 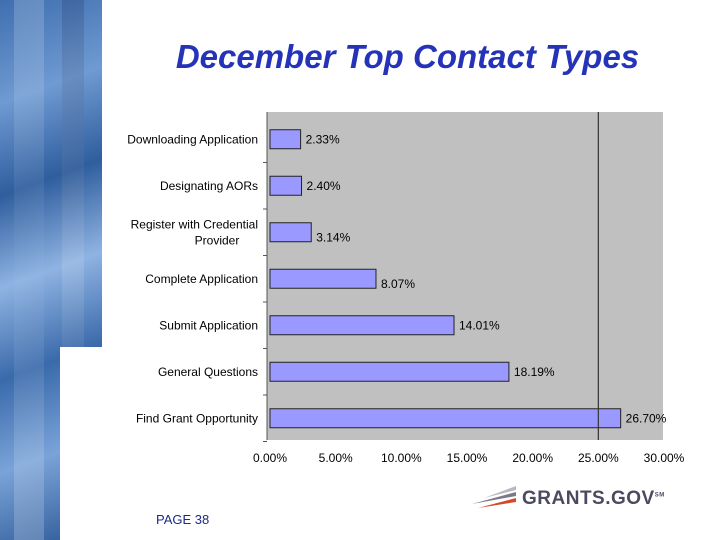 I want to click on band-streak, so click(x=29, y=270).